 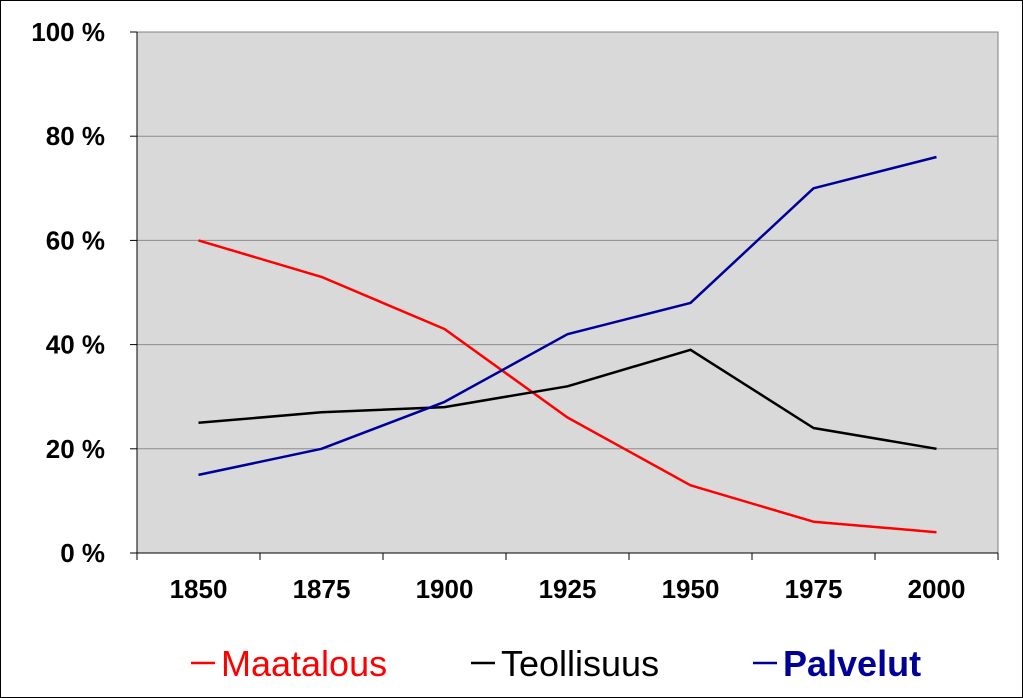 I want to click on x-tick-label: 1925, so click(x=568, y=589).